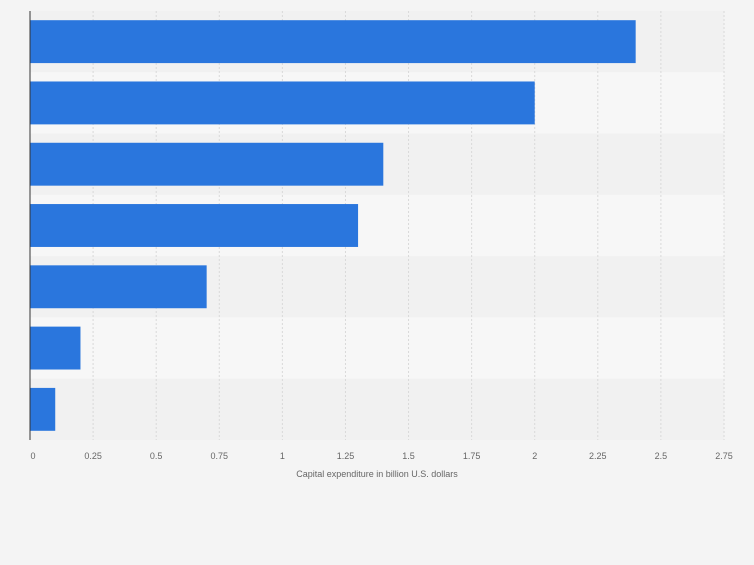  Describe the element at coordinates (724, 456) in the screenshot. I see `x-tick-label: 2.75` at that location.